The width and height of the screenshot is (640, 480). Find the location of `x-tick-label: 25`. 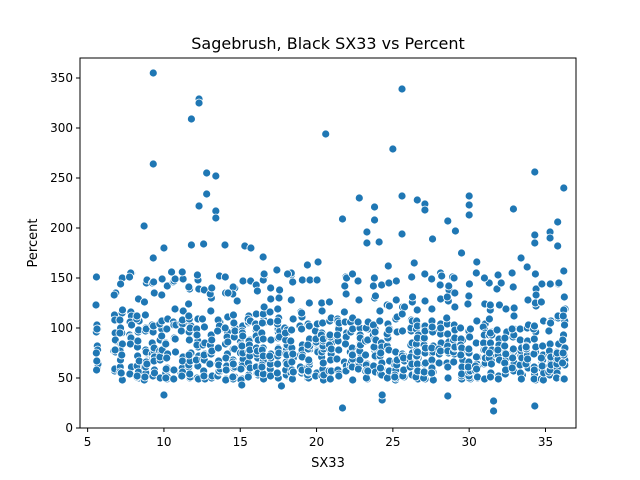

x-tick-label: 25 is located at coordinates (392, 442).